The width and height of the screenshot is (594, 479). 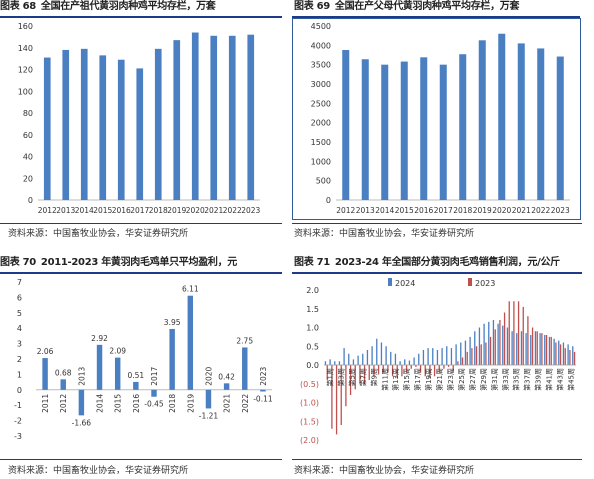 I want to click on data-label: 0.42, so click(x=226, y=376).